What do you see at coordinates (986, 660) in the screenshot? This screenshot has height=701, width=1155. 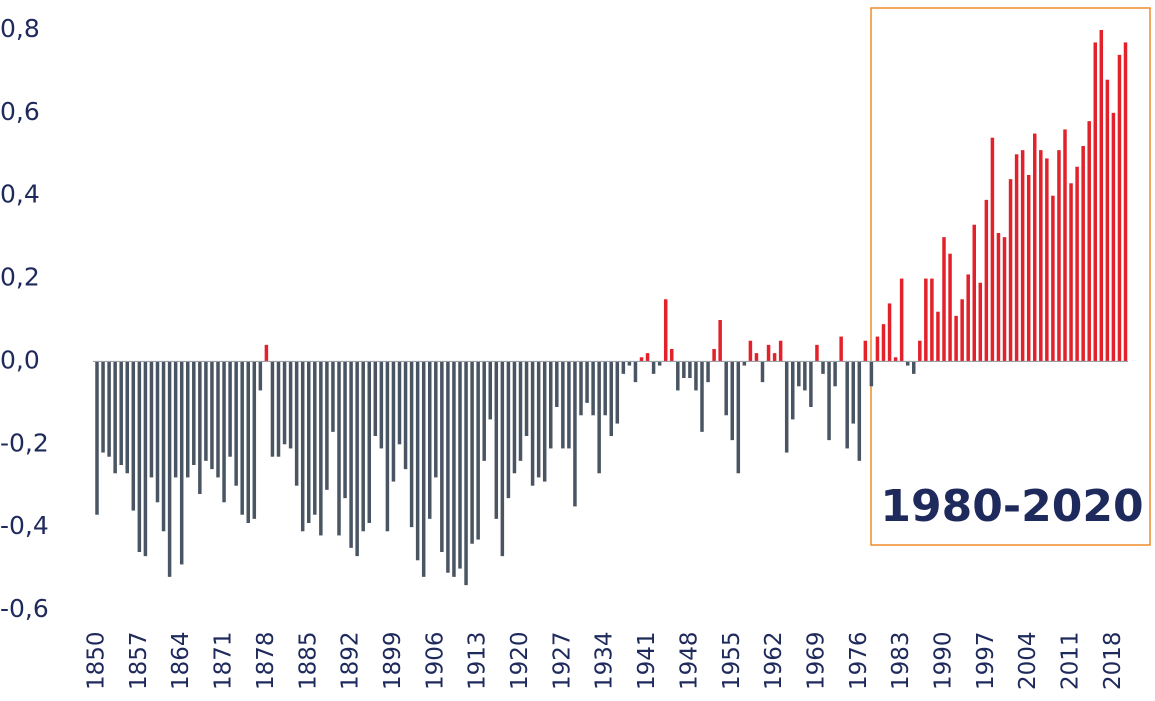 I see `x-tick-label: 1997` at bounding box center [986, 660].